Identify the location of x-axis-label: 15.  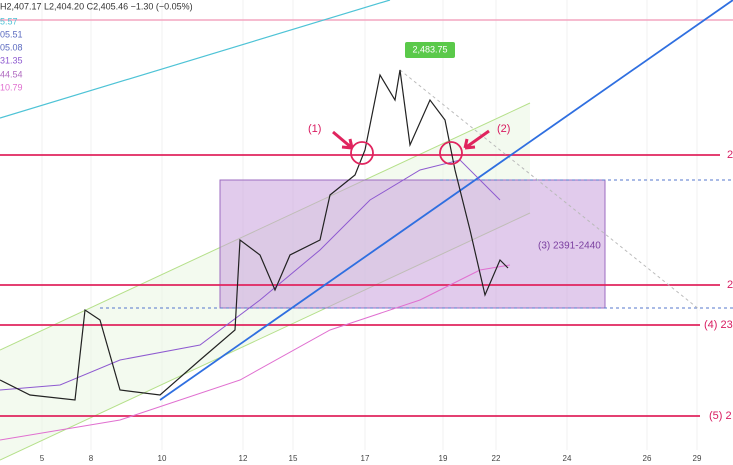
(293, 458).